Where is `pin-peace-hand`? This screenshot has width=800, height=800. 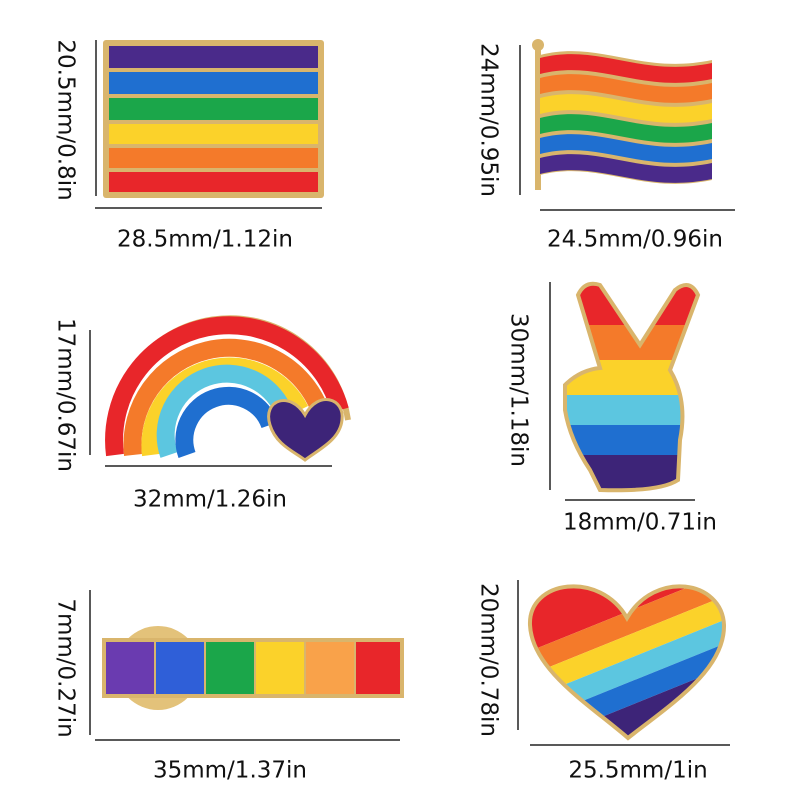
pin-peace-hand is located at coordinates (632, 387).